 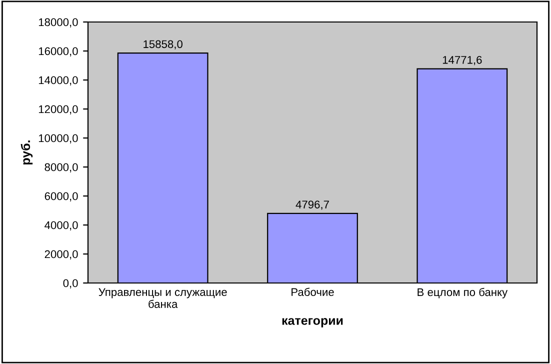 What do you see at coordinates (61, 225) in the screenshot?
I see `y-tick-label: 4000,0` at bounding box center [61, 225].